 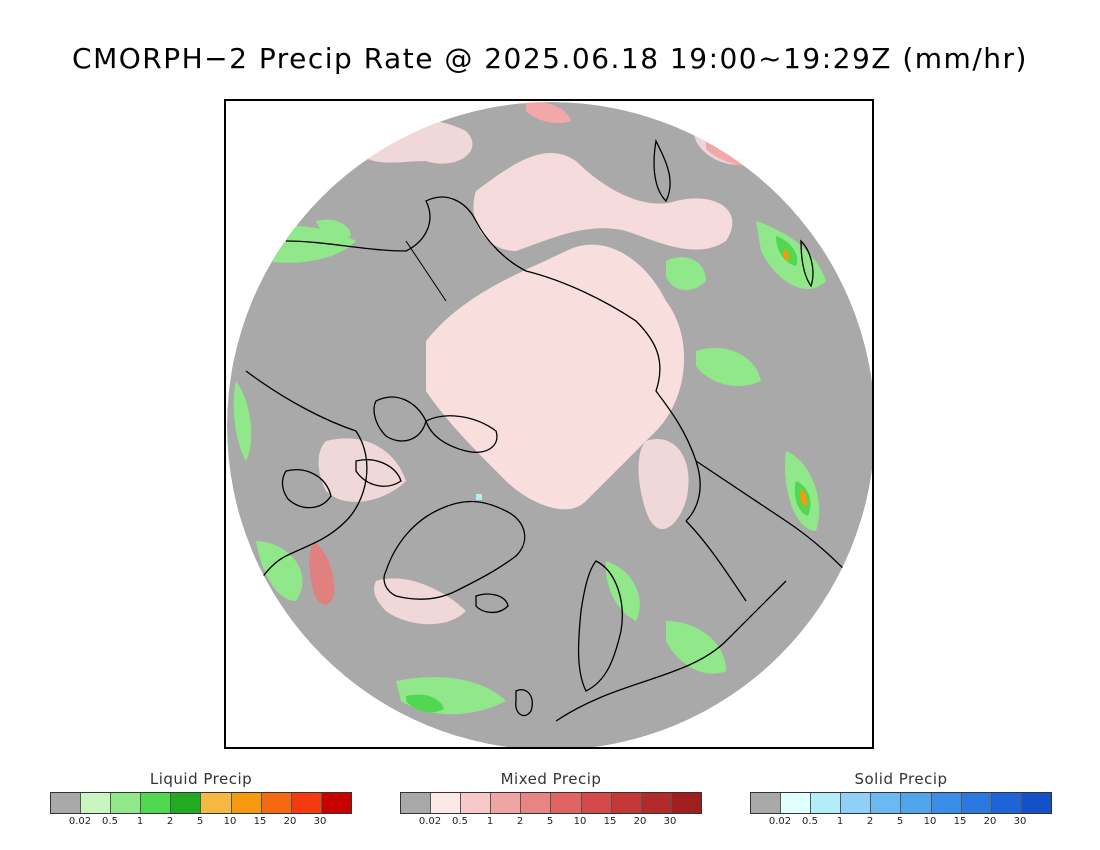 I want to click on liquid-precip-heavy, so click(x=795, y=378).